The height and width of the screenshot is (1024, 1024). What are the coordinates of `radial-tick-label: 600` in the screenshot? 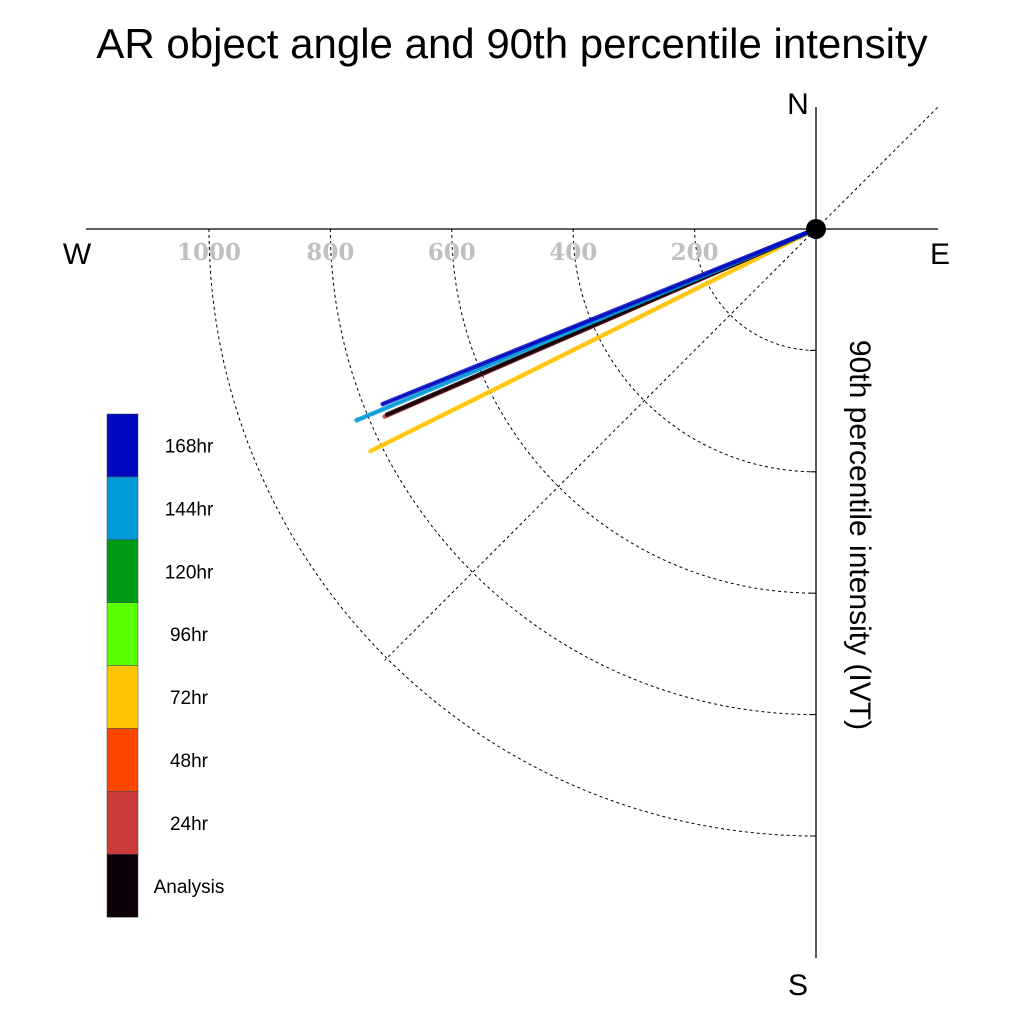 It's located at (452, 252).